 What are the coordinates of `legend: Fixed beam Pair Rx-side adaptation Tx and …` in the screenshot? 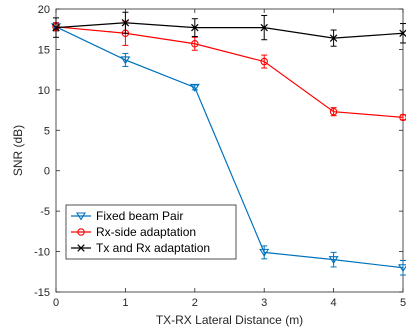 It's located at (151, 232).